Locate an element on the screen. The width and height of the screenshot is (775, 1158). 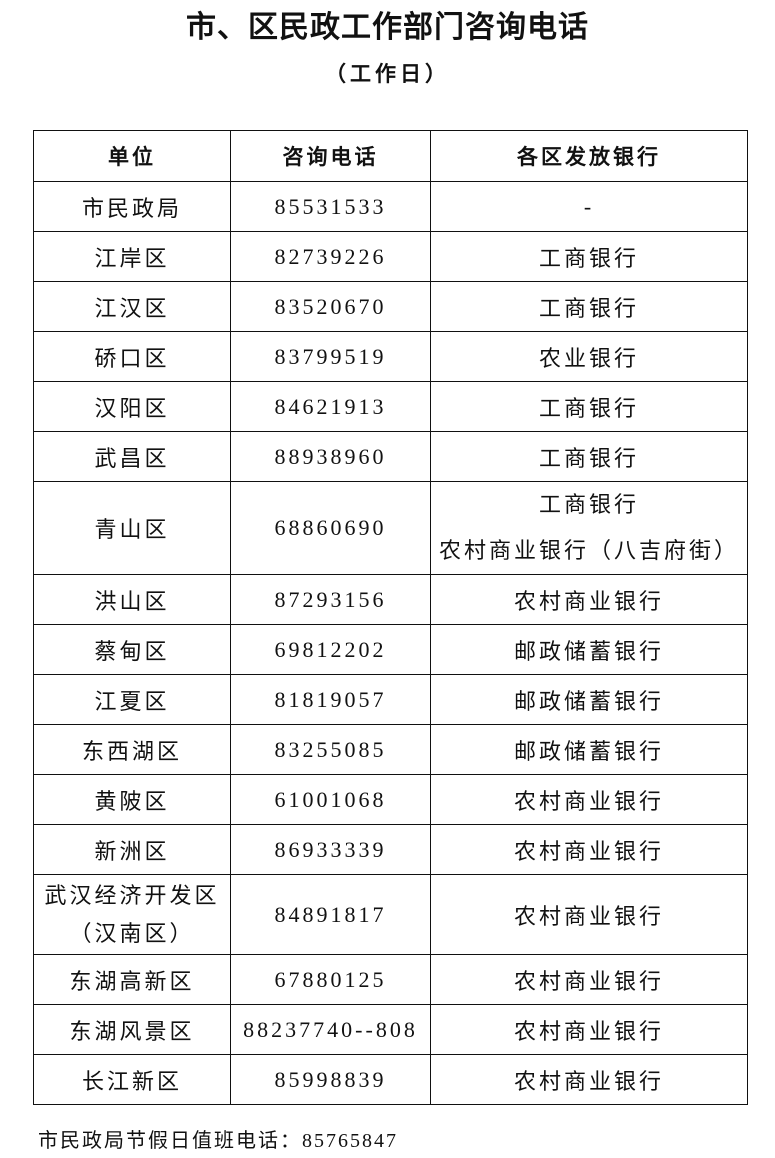
table-row: 洪山区 87293156 农村商业银行 is located at coordinates (390, 599).